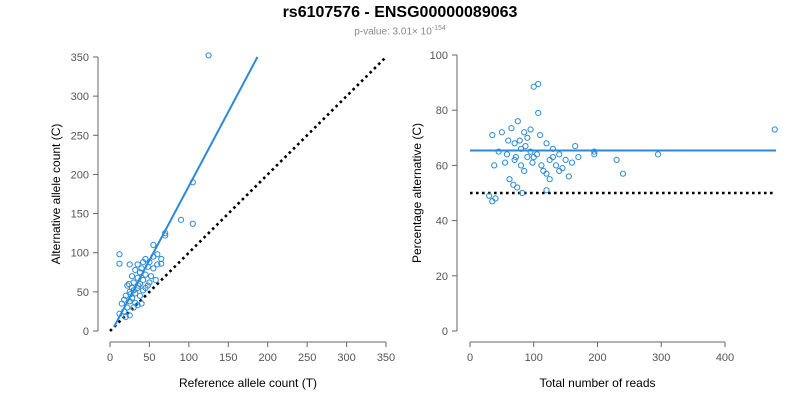  What do you see at coordinates (417, 193) in the screenshot?
I see `right-y-axis-title: Percentage alternative (C)` at bounding box center [417, 193].